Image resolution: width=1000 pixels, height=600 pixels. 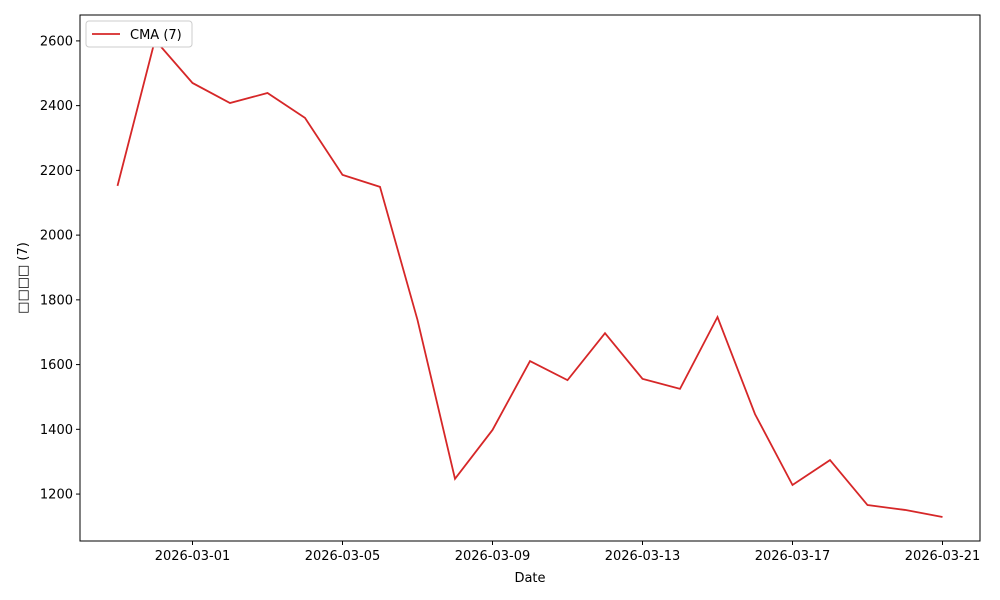 I want to click on legend-label: CMA (7), so click(x=156, y=35).